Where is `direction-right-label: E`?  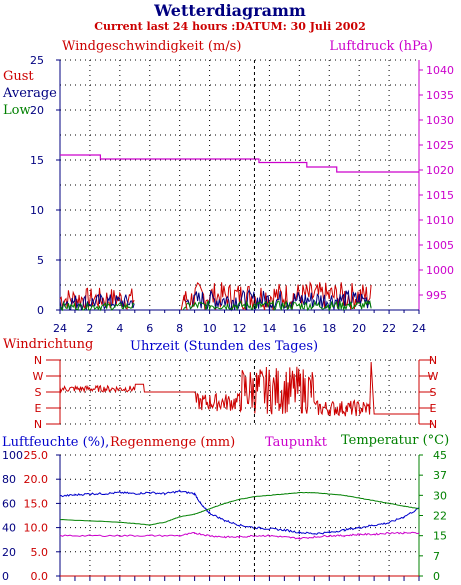 direction-right-label: E is located at coordinates (433, 408).